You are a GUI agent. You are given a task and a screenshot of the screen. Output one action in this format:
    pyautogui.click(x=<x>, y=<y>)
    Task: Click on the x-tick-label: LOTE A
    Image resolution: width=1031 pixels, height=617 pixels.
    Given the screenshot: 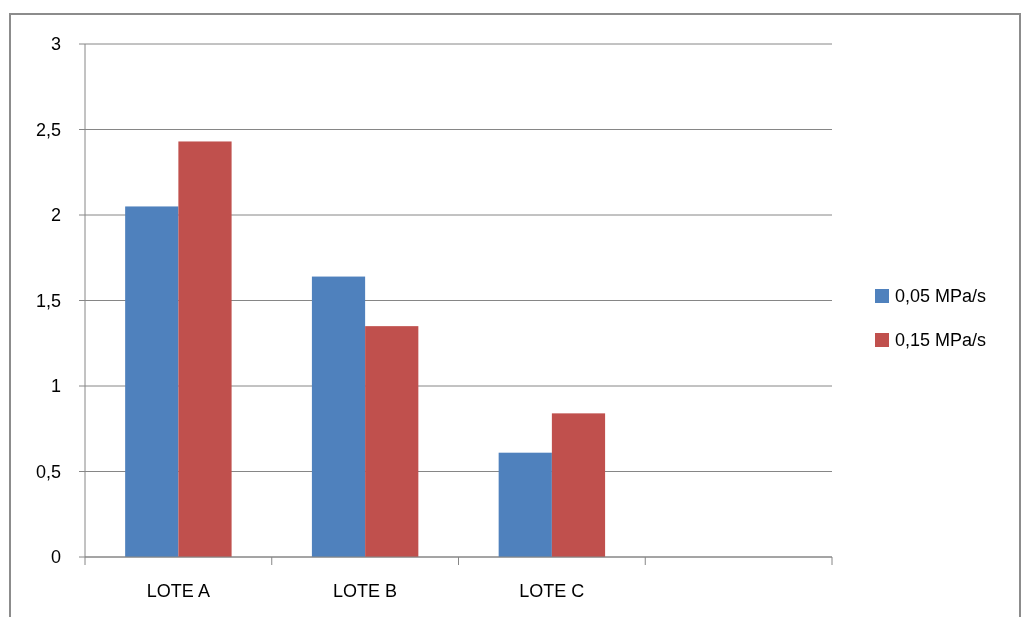 What is the action you would take?
    pyautogui.click(x=178, y=591)
    